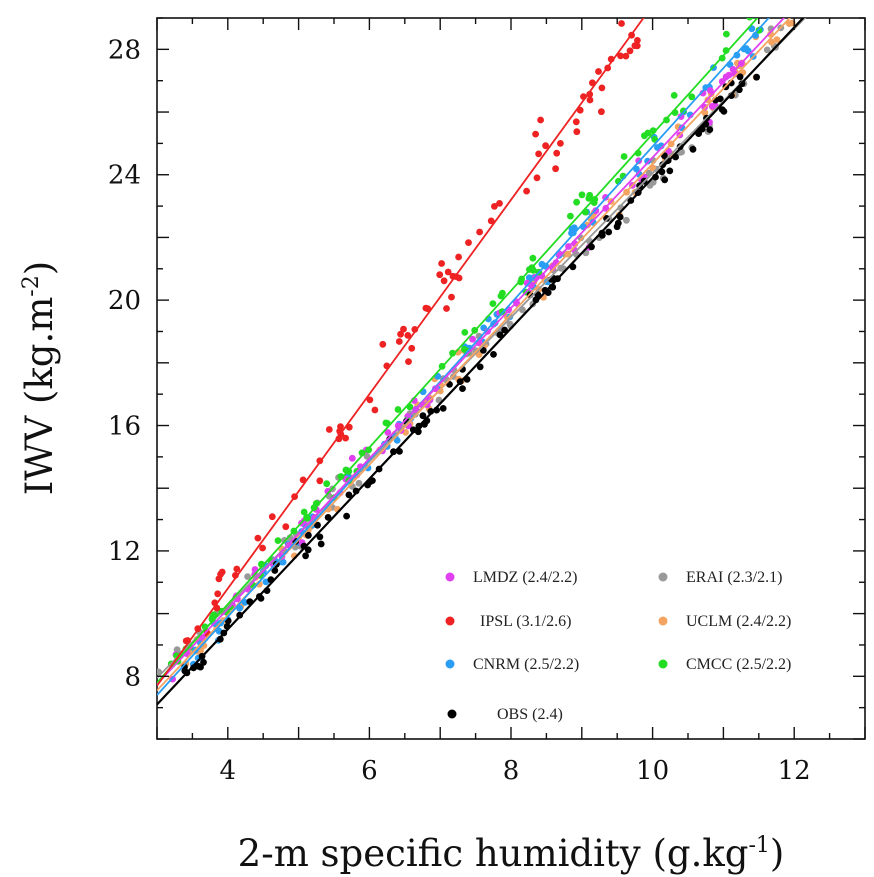 This screenshot has width=874, height=877. What do you see at coordinates (738, 664) in the screenshot?
I see `legend-label: CMCC (2.5/2.2)` at bounding box center [738, 664].